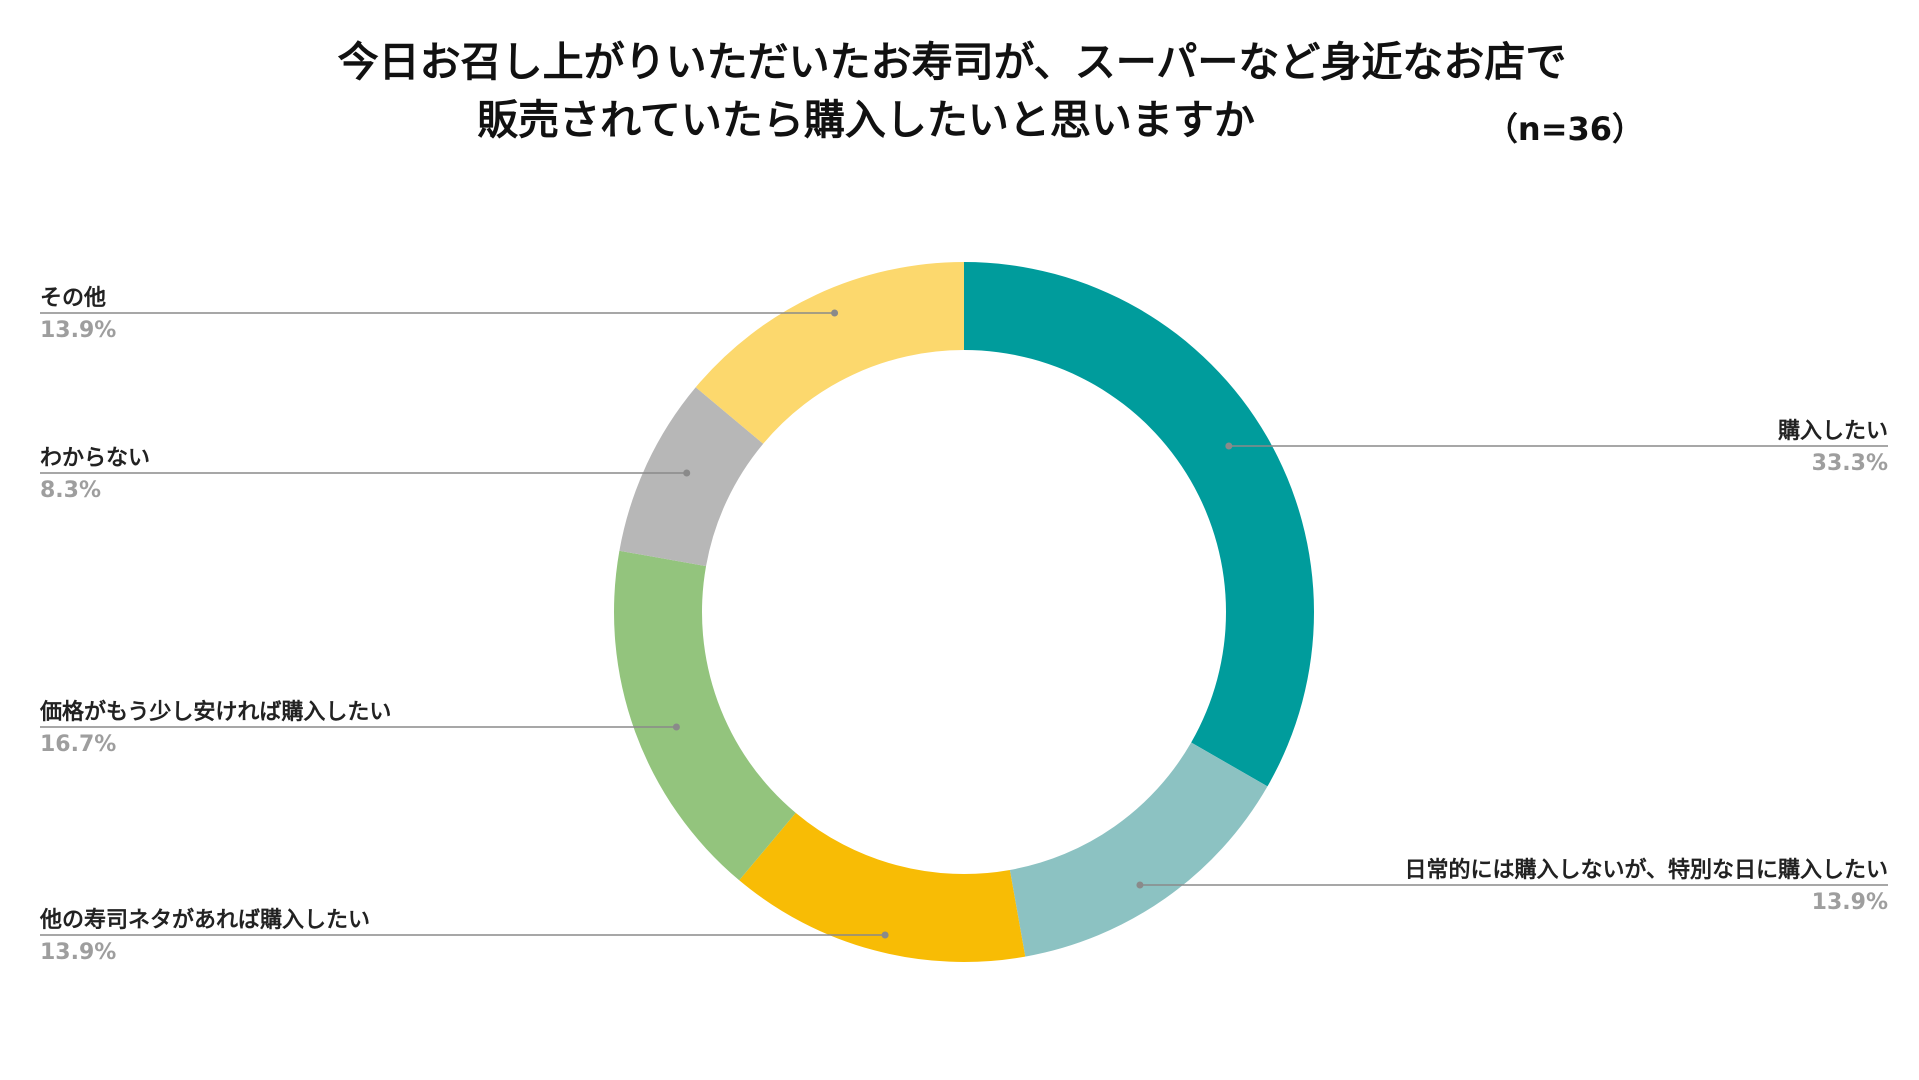  I want to click on slice-label: その他, so click(73, 298).